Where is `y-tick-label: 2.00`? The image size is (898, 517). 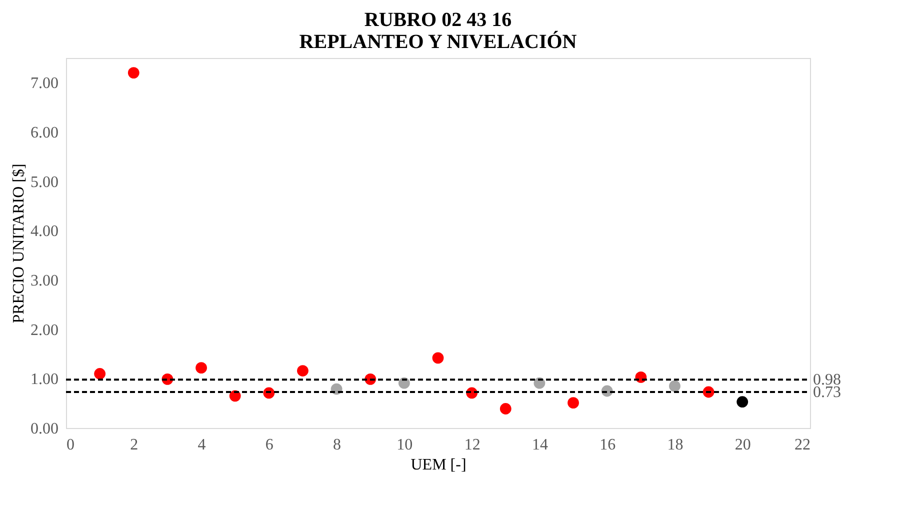 y-tick-label: 2.00 is located at coordinates (44, 330).